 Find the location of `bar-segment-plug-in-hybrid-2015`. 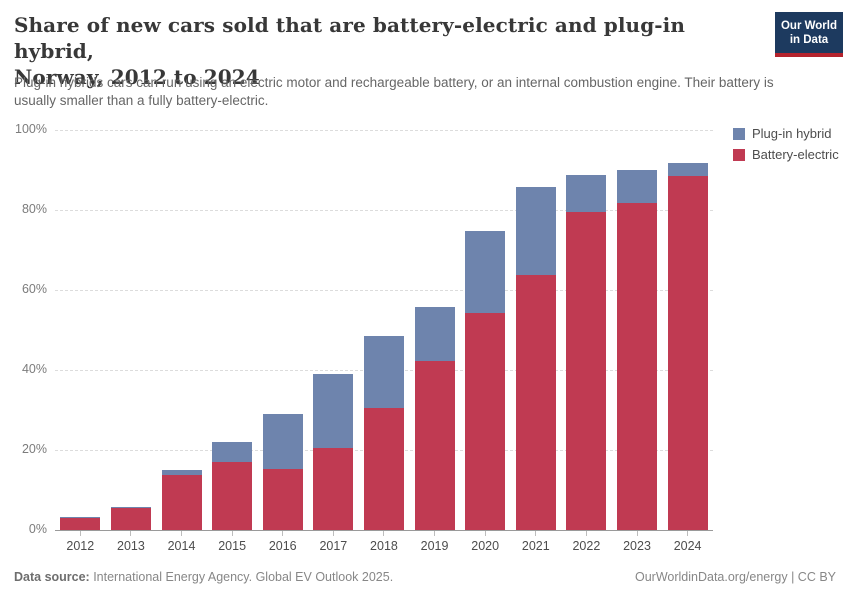

bar-segment-plug-in-hybrid-2015 is located at coordinates (232, 452).